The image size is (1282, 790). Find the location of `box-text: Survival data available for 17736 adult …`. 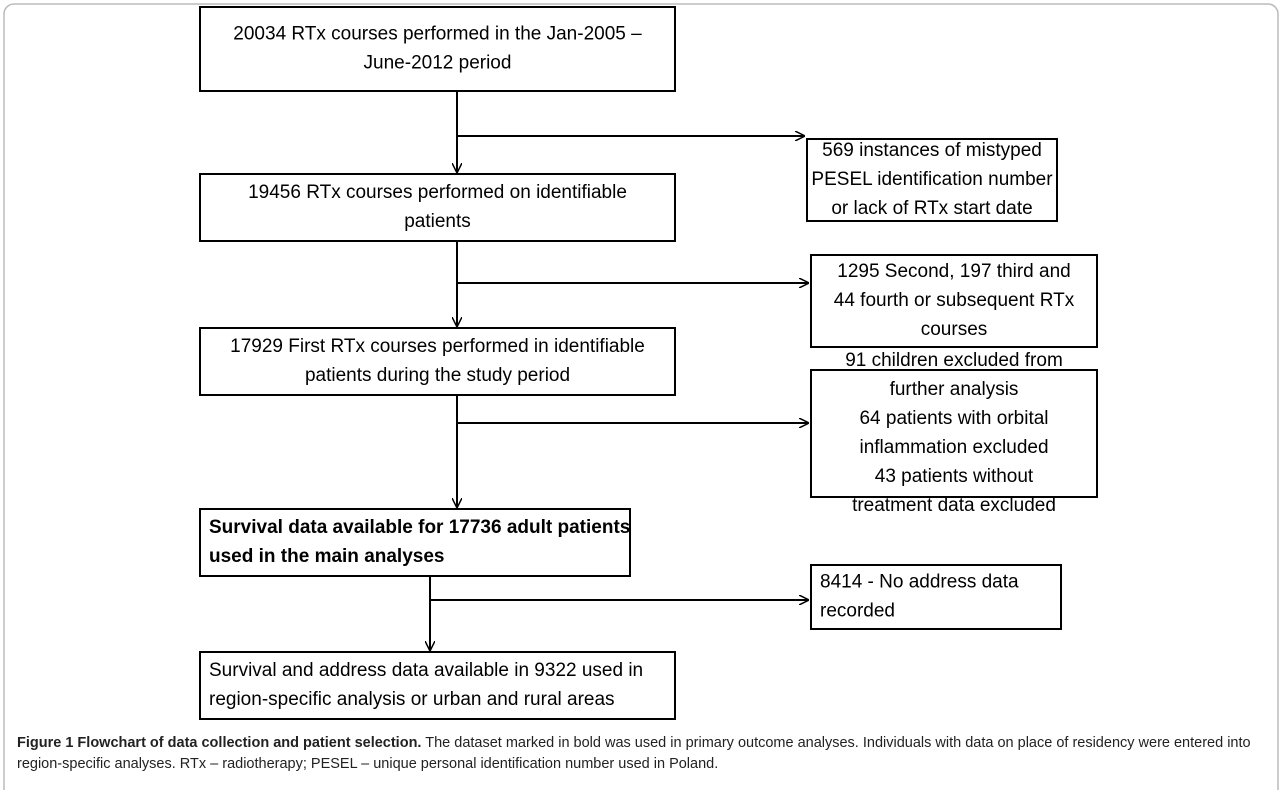

box-text: Survival data available for 17736 adult … is located at coordinates (419, 527).